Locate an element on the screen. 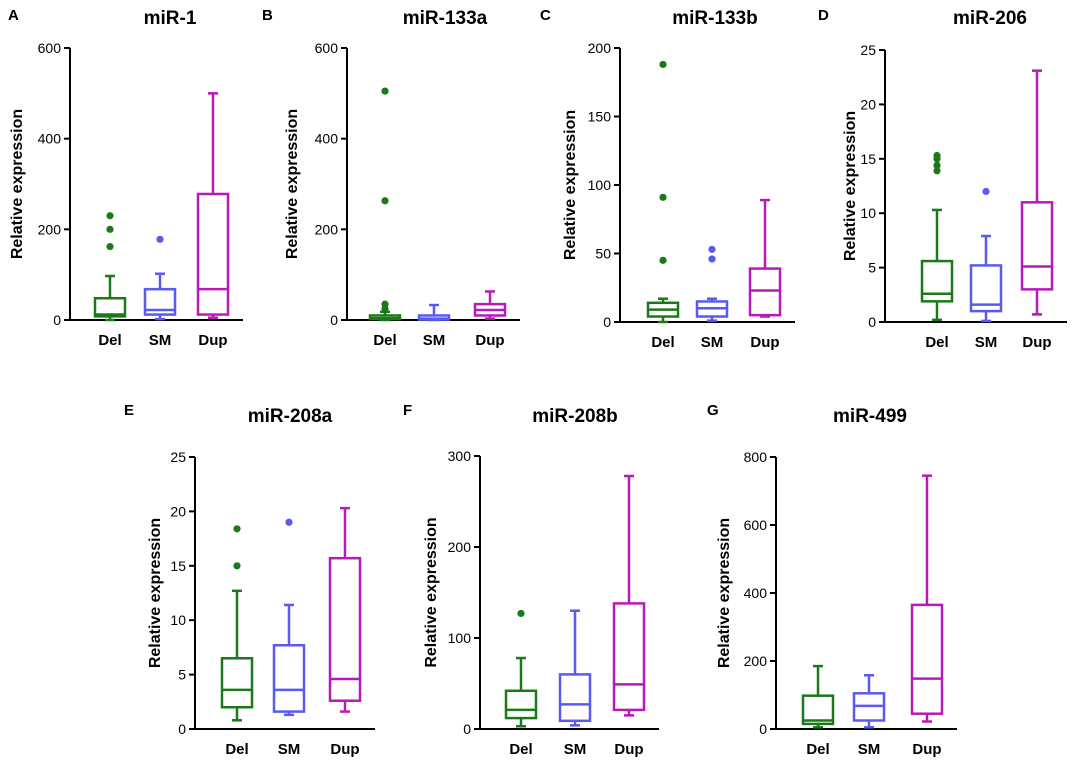 Image resolution: width=1084 pixels, height=764 pixels. y-tick-label: 100 is located at coordinates (460, 638).